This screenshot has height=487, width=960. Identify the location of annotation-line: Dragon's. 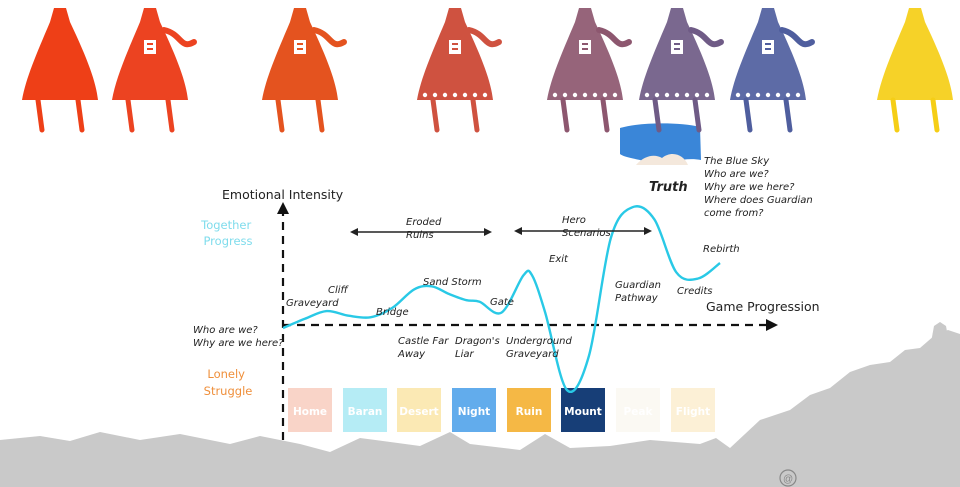
(477, 341).